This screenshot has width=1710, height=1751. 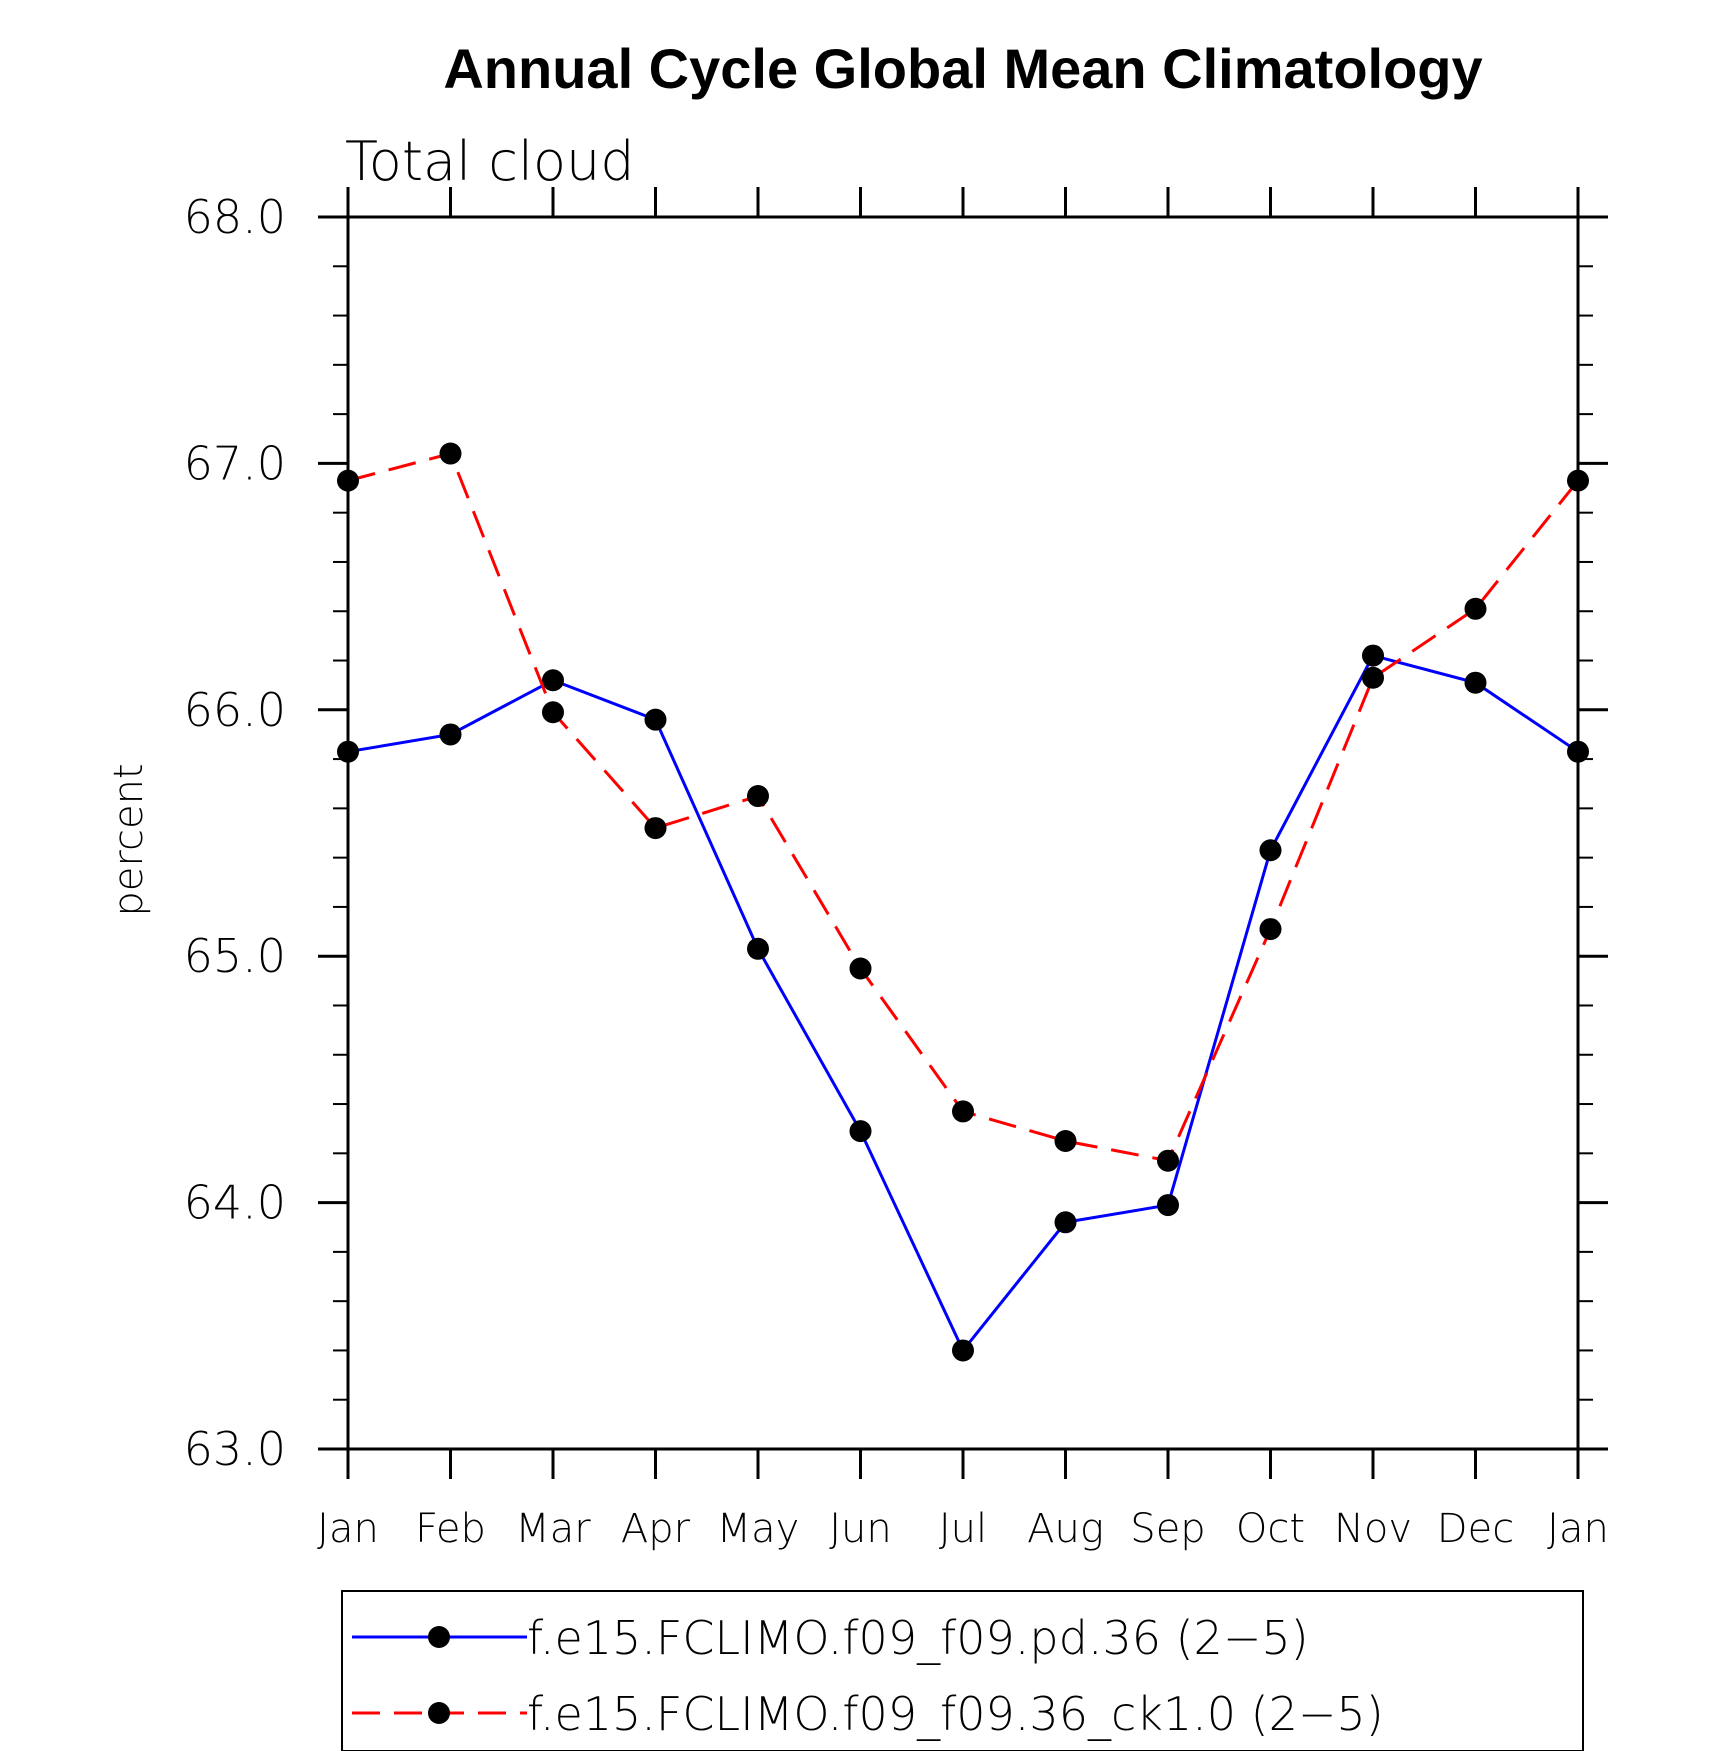 I want to click on x-tick-label: May, so click(x=758, y=1529).